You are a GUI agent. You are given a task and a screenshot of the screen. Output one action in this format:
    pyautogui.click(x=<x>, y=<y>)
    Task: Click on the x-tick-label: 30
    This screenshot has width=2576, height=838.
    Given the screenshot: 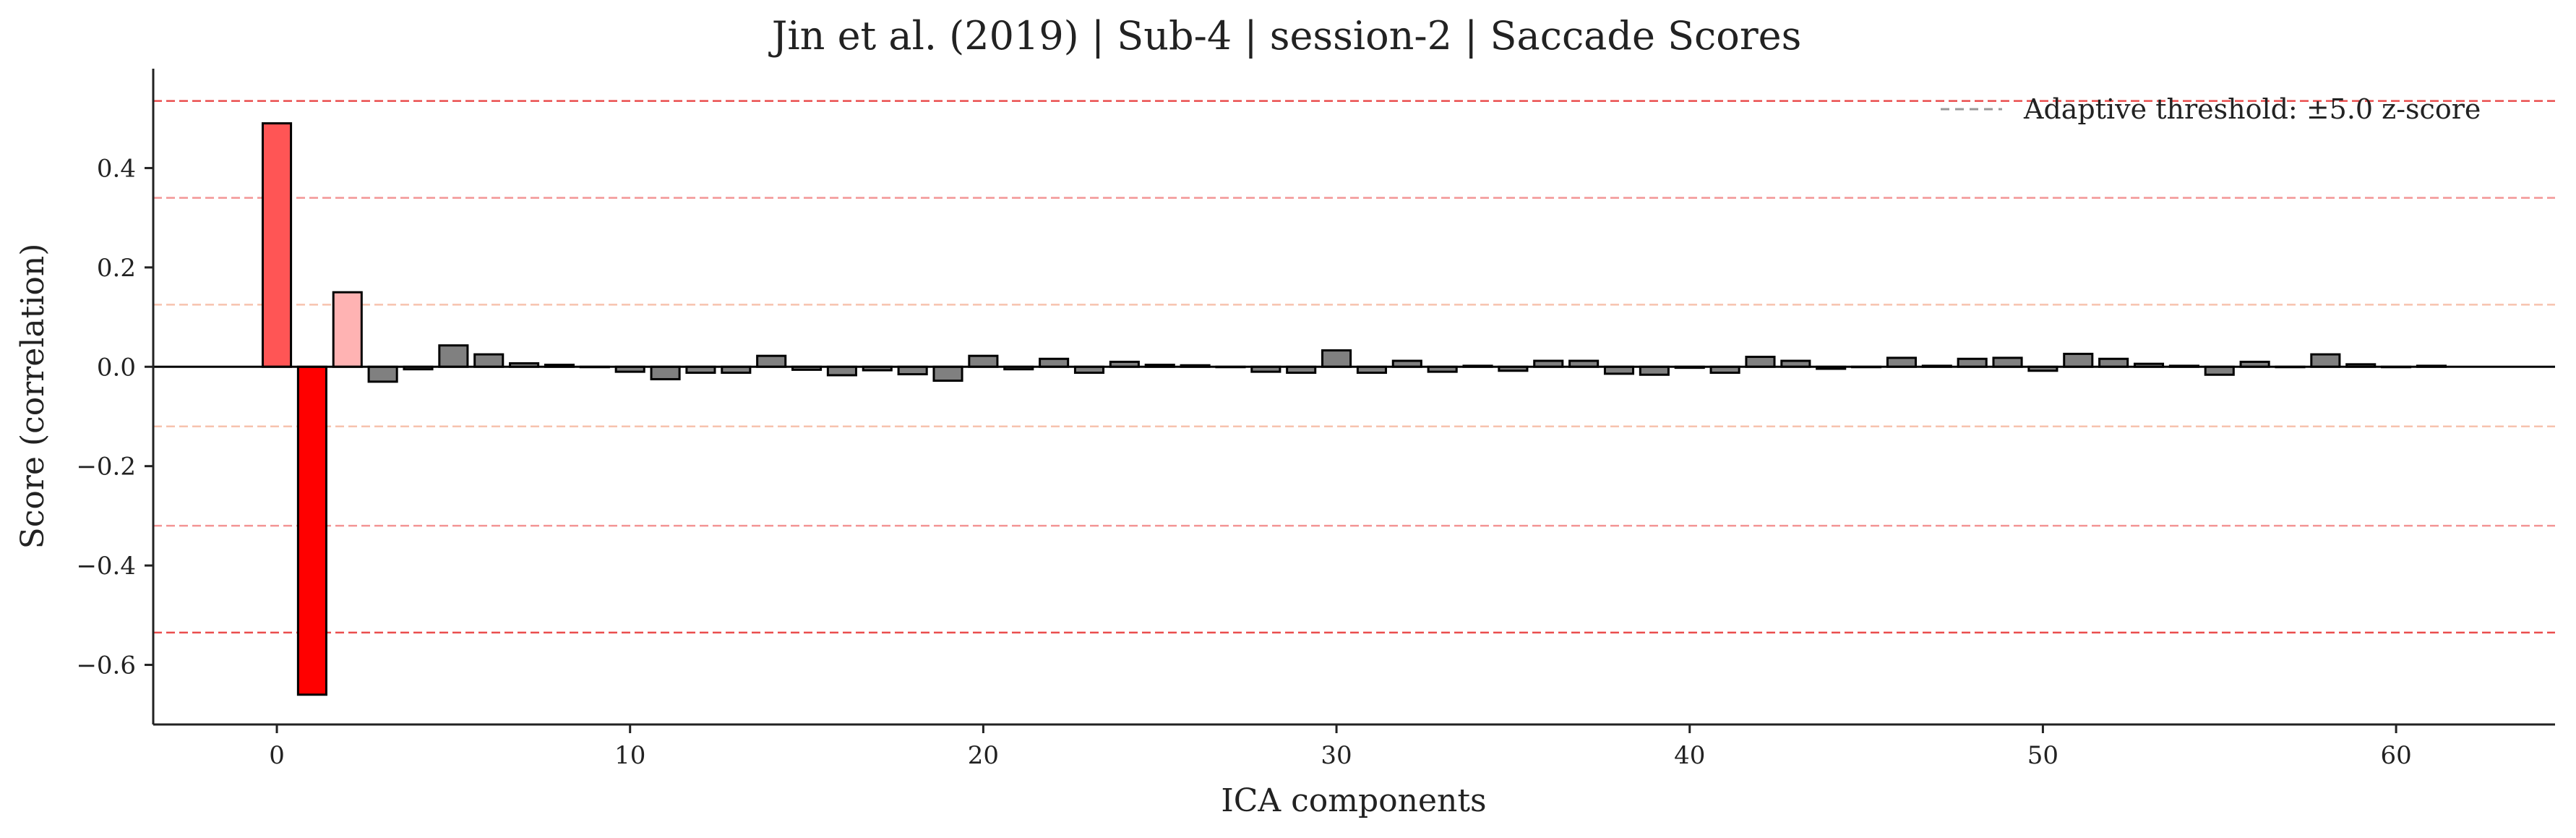 What is the action you would take?
    pyautogui.click(x=1337, y=755)
    